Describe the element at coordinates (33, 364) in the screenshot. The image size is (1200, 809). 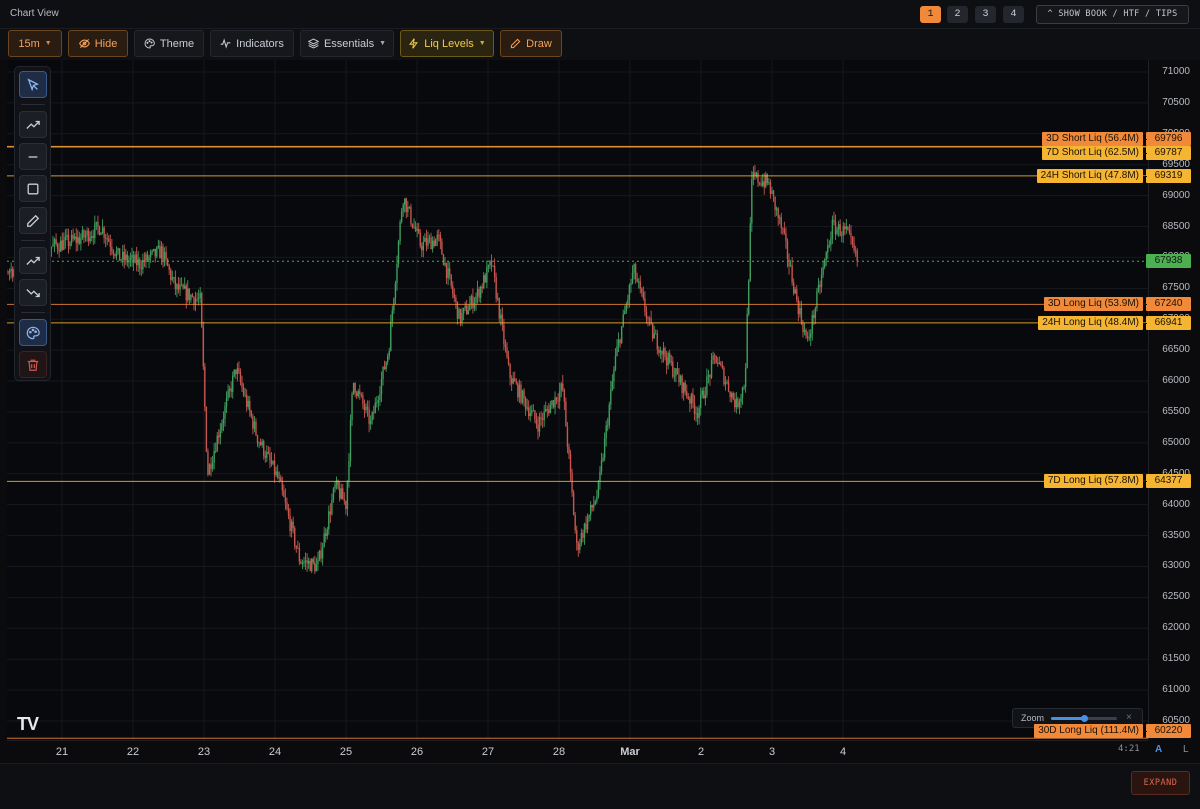
I see `delete-tool` at that location.